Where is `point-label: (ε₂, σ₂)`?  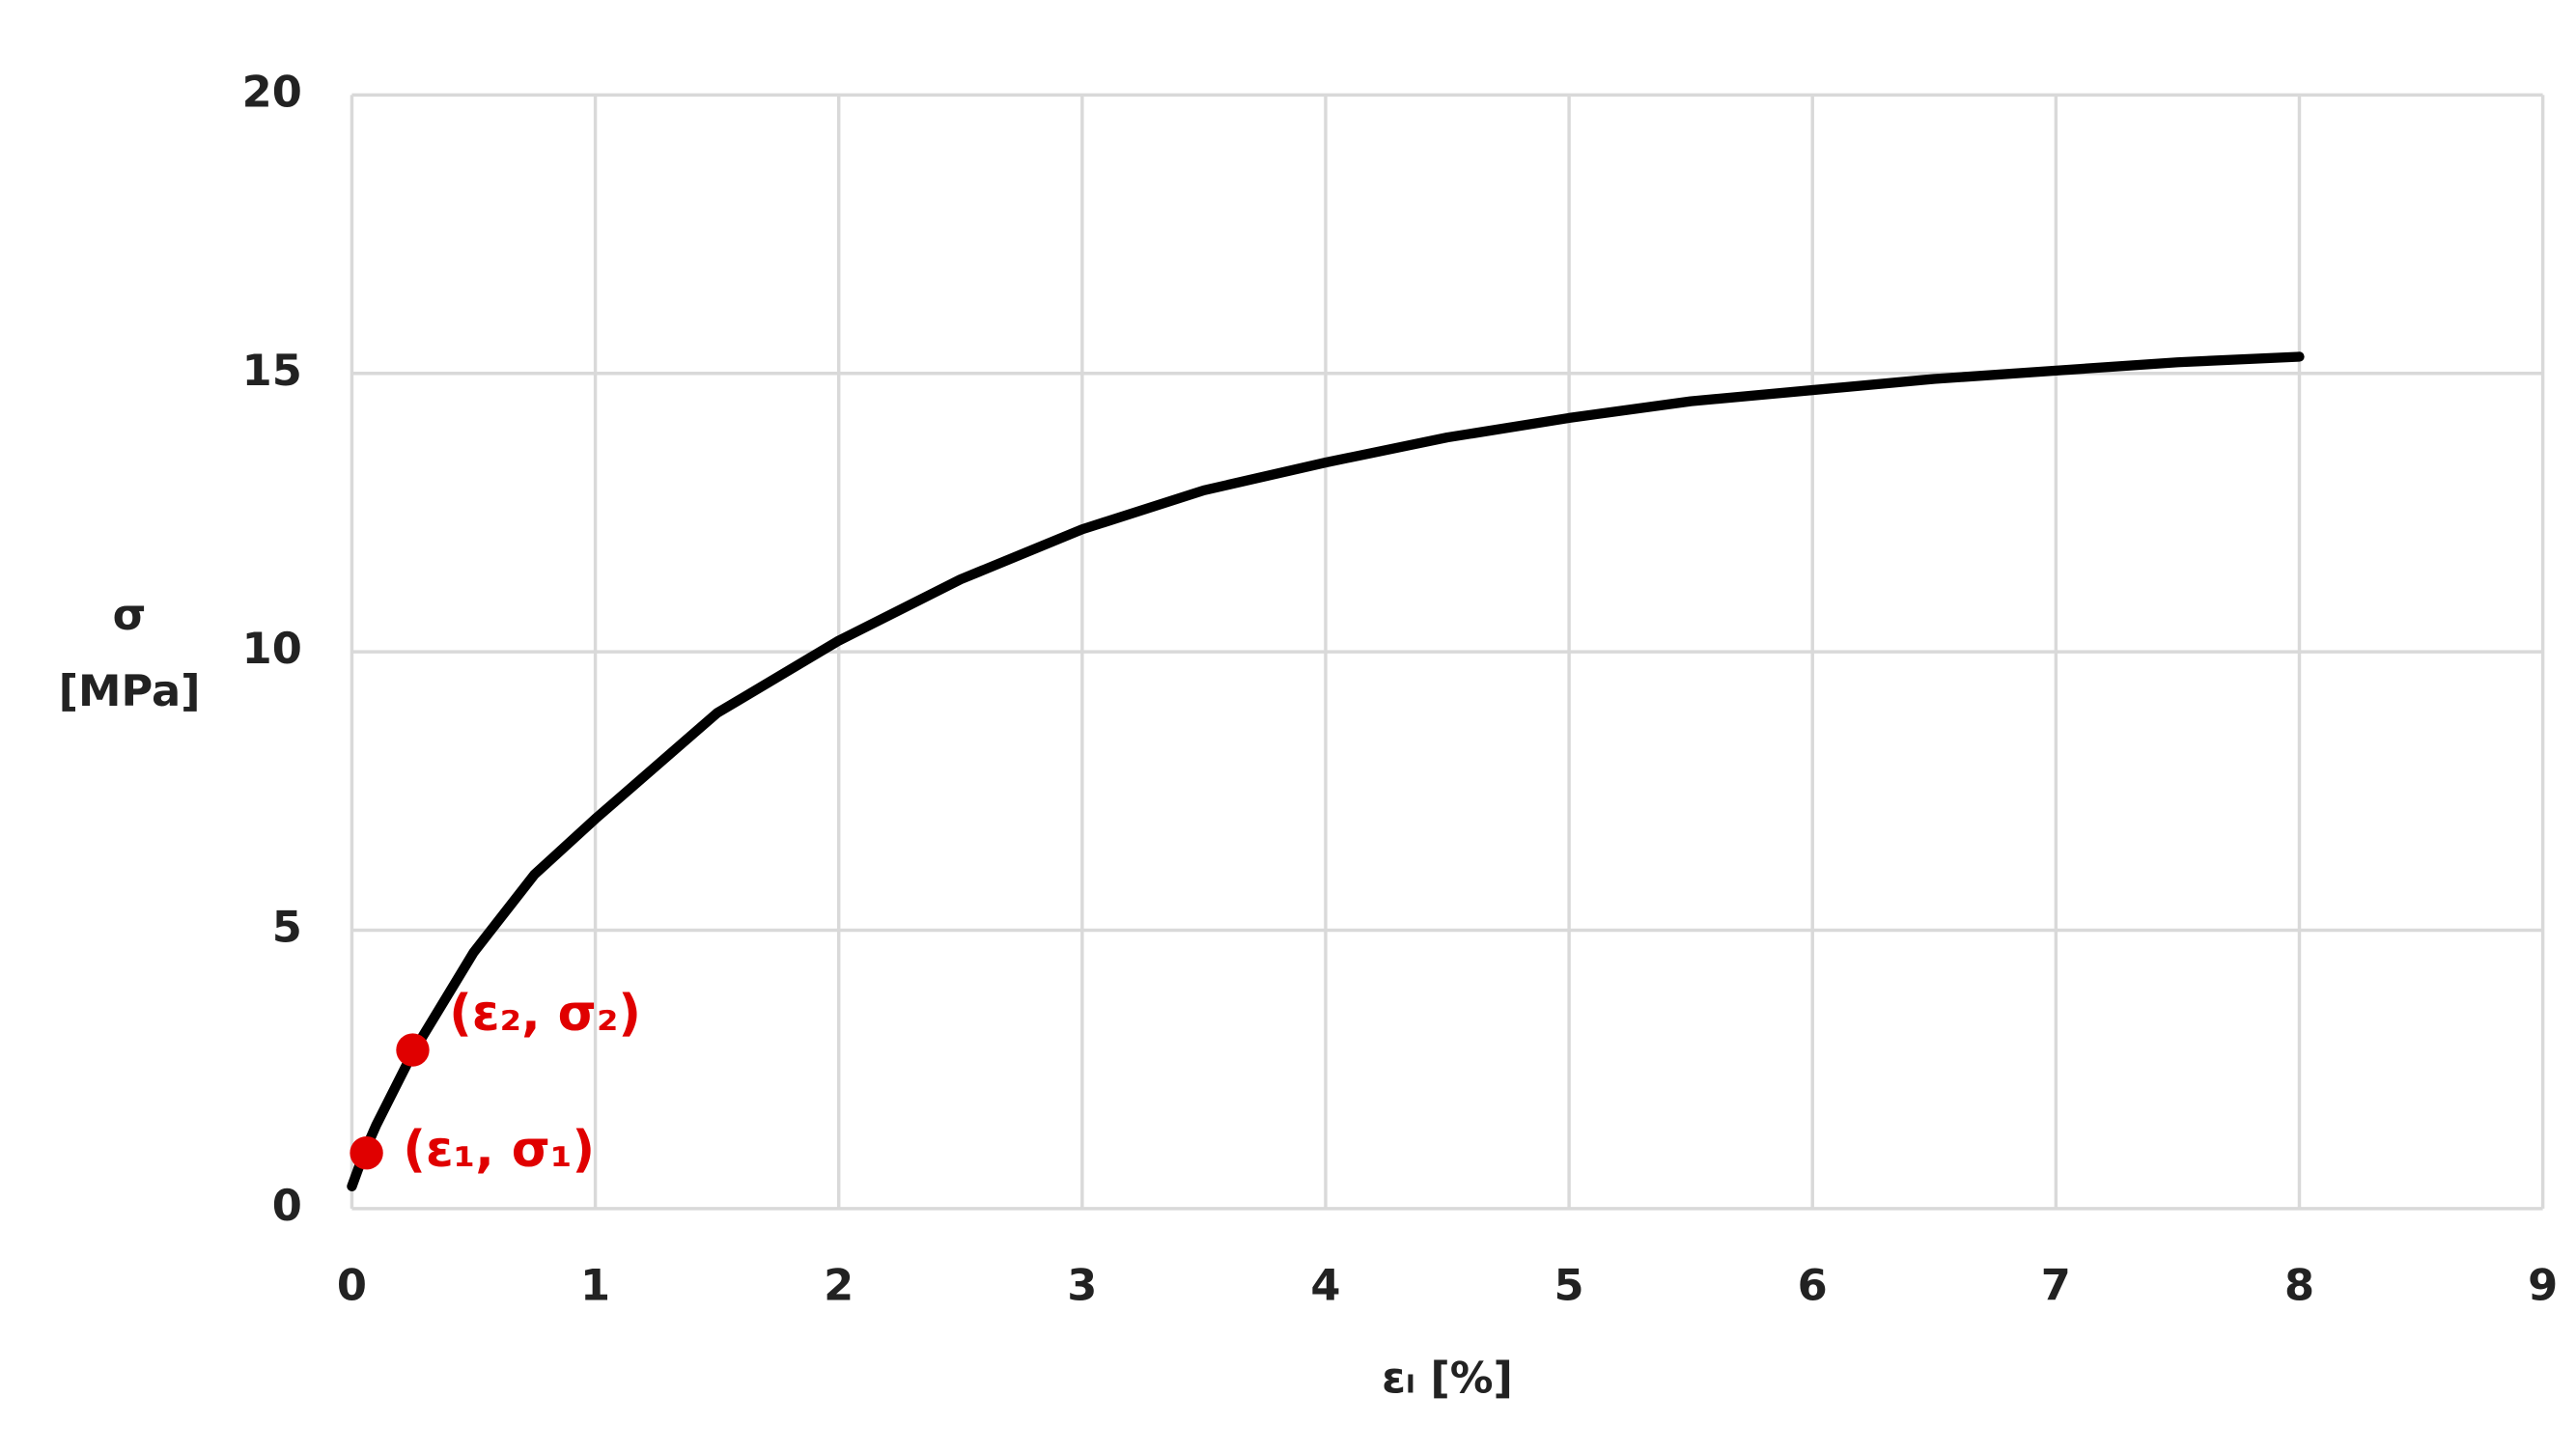
point-label: (ε₂, σ₂) is located at coordinates (545, 1014).